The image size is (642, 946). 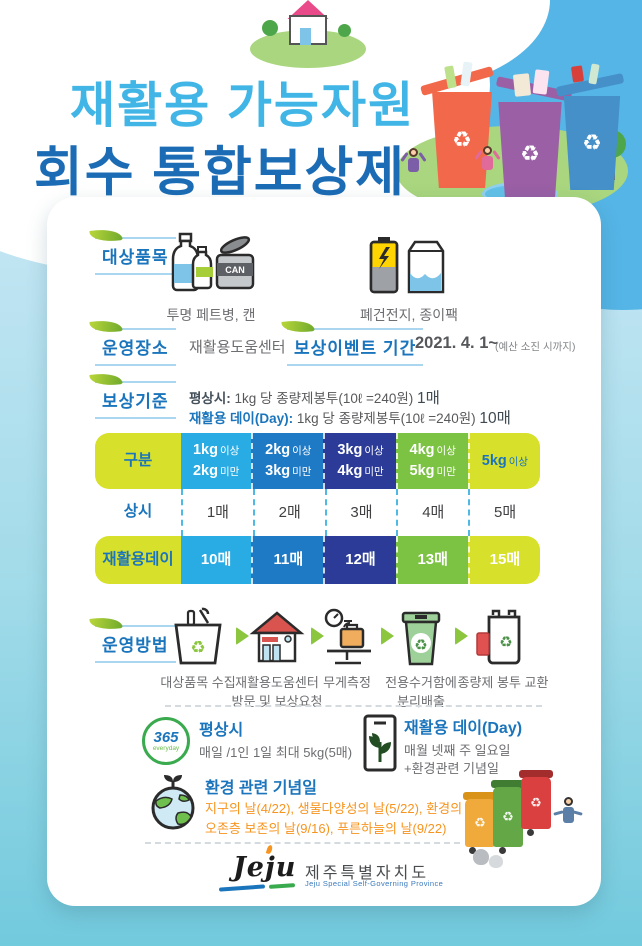 I want to click on bag-exchange-icon: ♻, so click(x=498, y=637).